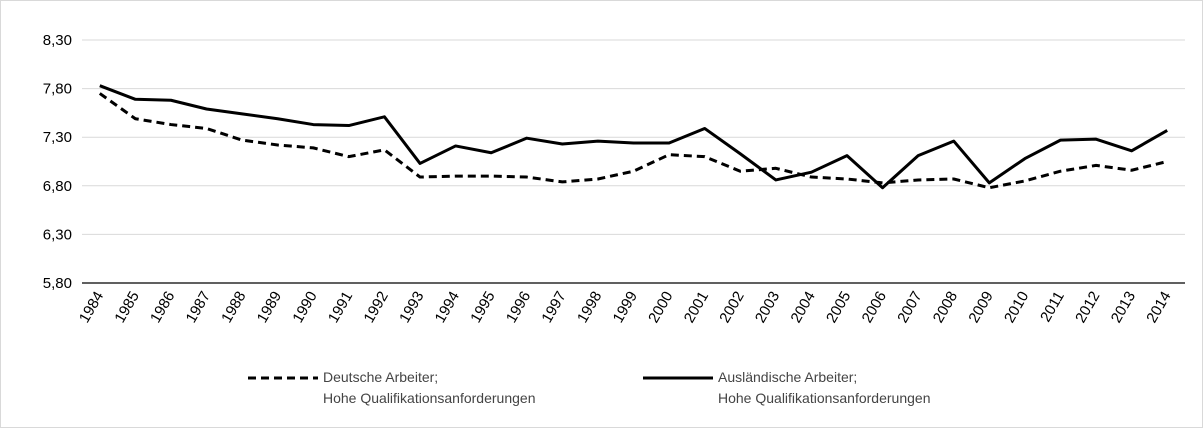  What do you see at coordinates (945, 307) in the screenshot?
I see `x-tick-label: 2008` at bounding box center [945, 307].